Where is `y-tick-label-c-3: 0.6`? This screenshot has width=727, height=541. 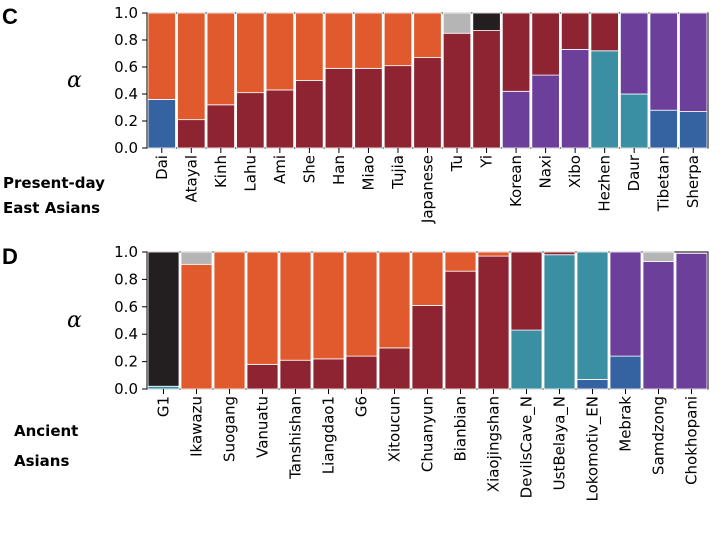
y-tick-label-c-3: 0.6 is located at coordinates (126, 67).